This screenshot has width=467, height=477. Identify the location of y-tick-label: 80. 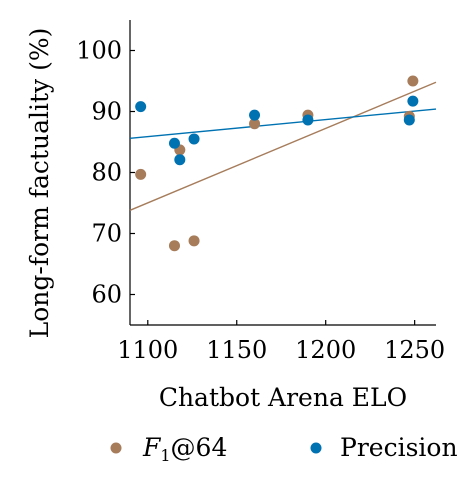
(106, 173).